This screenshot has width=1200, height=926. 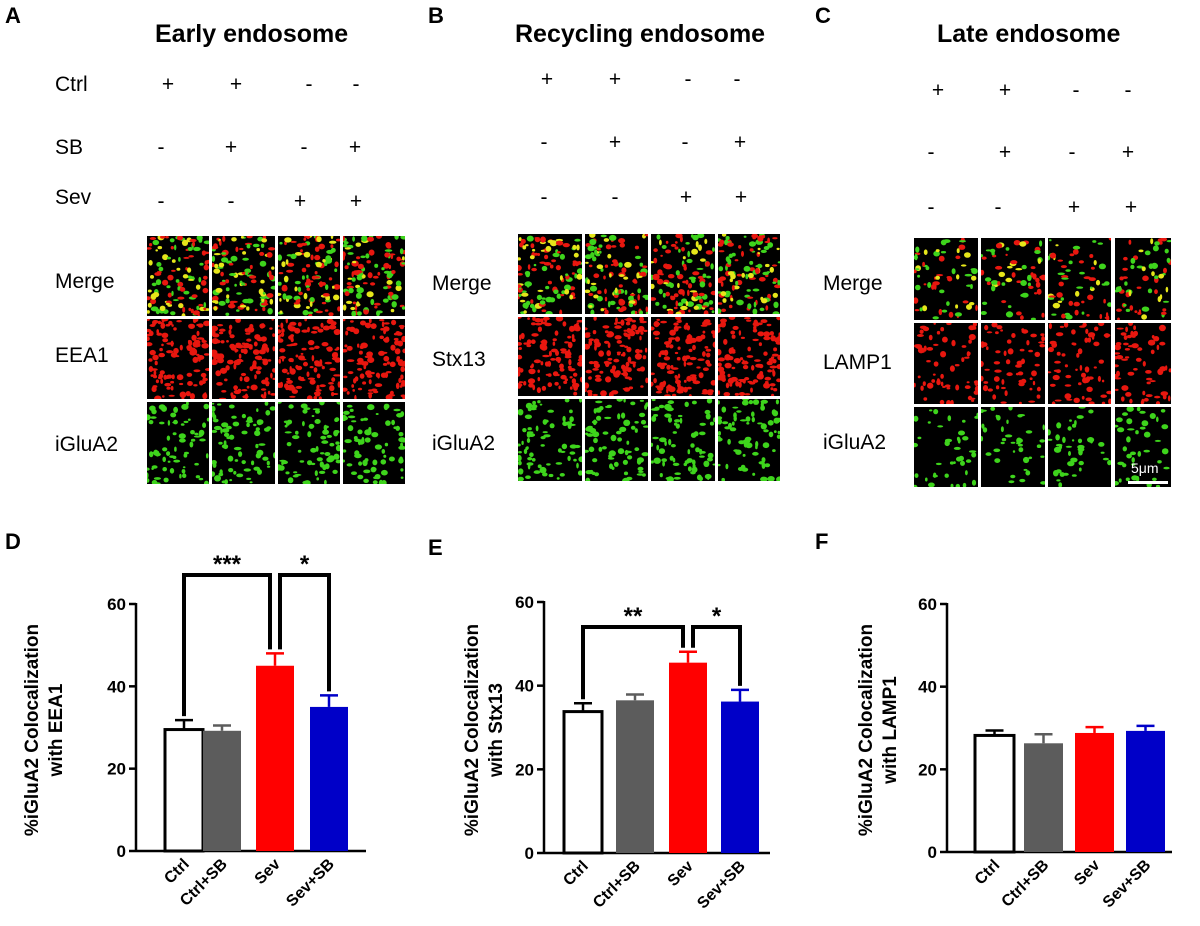 What do you see at coordinates (309, 84) in the screenshot?
I see `sign-a-ctrl-3: -` at bounding box center [309, 84].